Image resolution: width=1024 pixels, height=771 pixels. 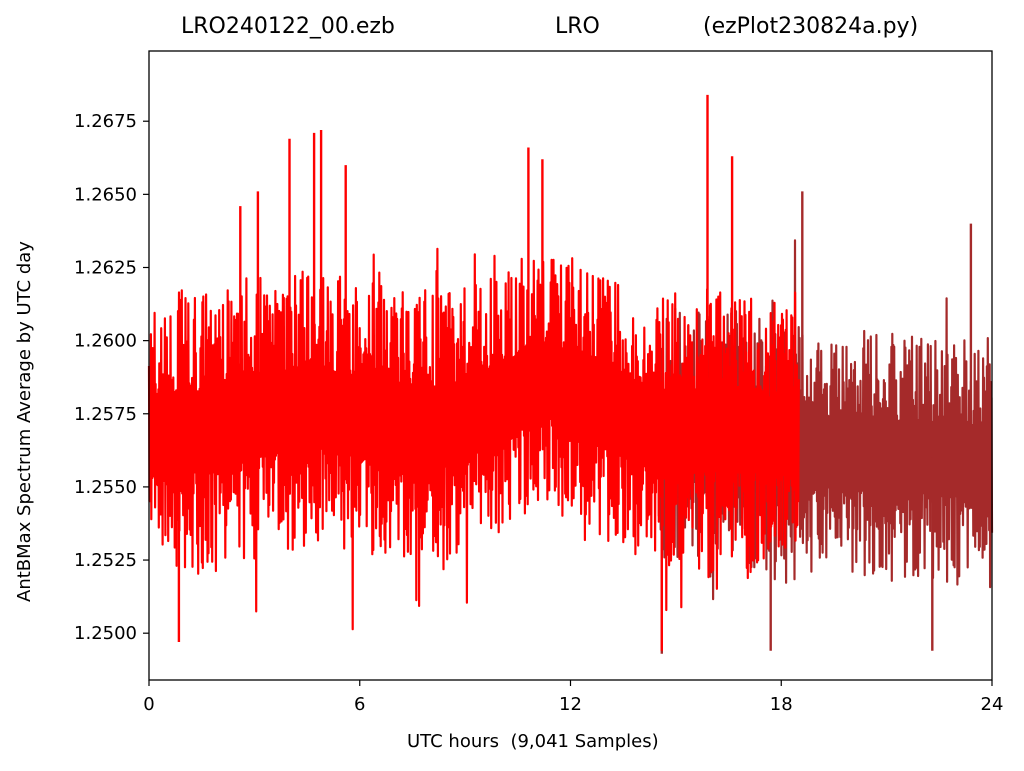 I want to click on y-tick-label: 1.2650, so click(x=105, y=194).